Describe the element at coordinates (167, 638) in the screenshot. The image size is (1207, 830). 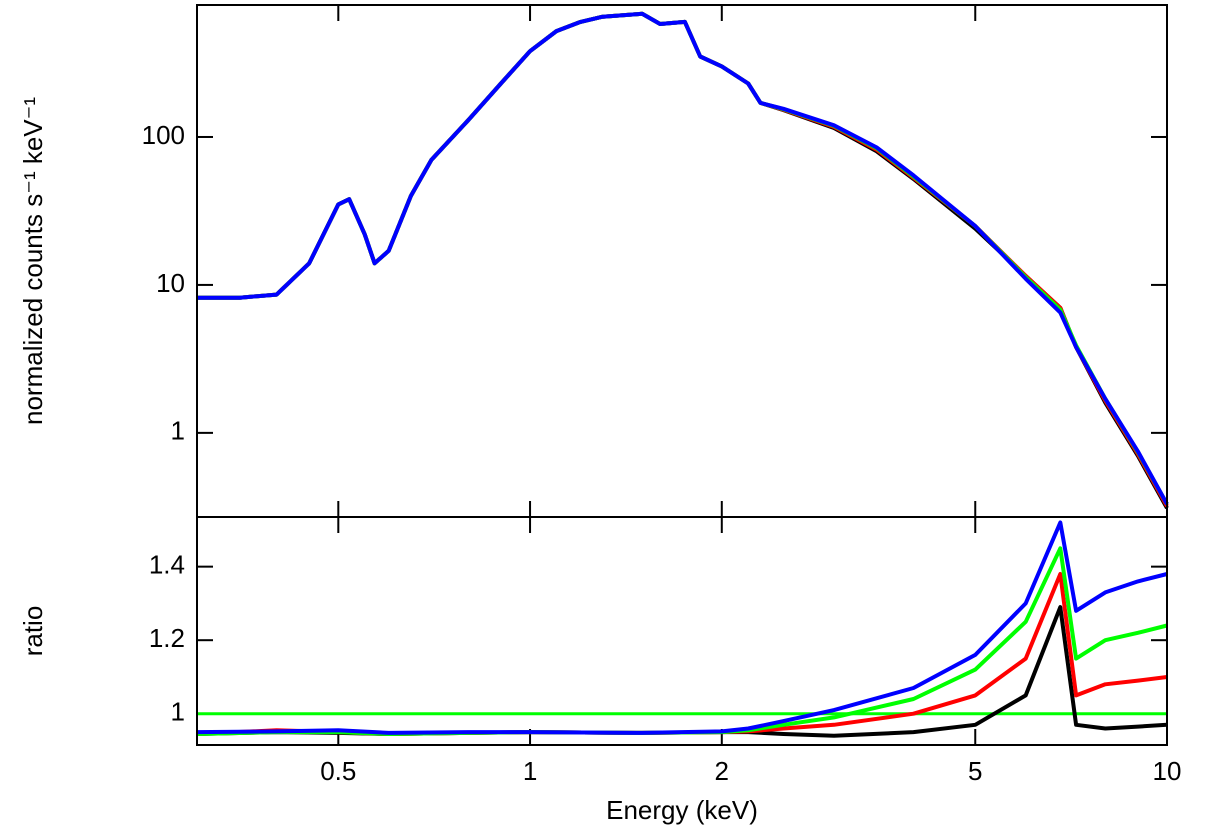
I see `y-tick-label: 1.2` at that location.